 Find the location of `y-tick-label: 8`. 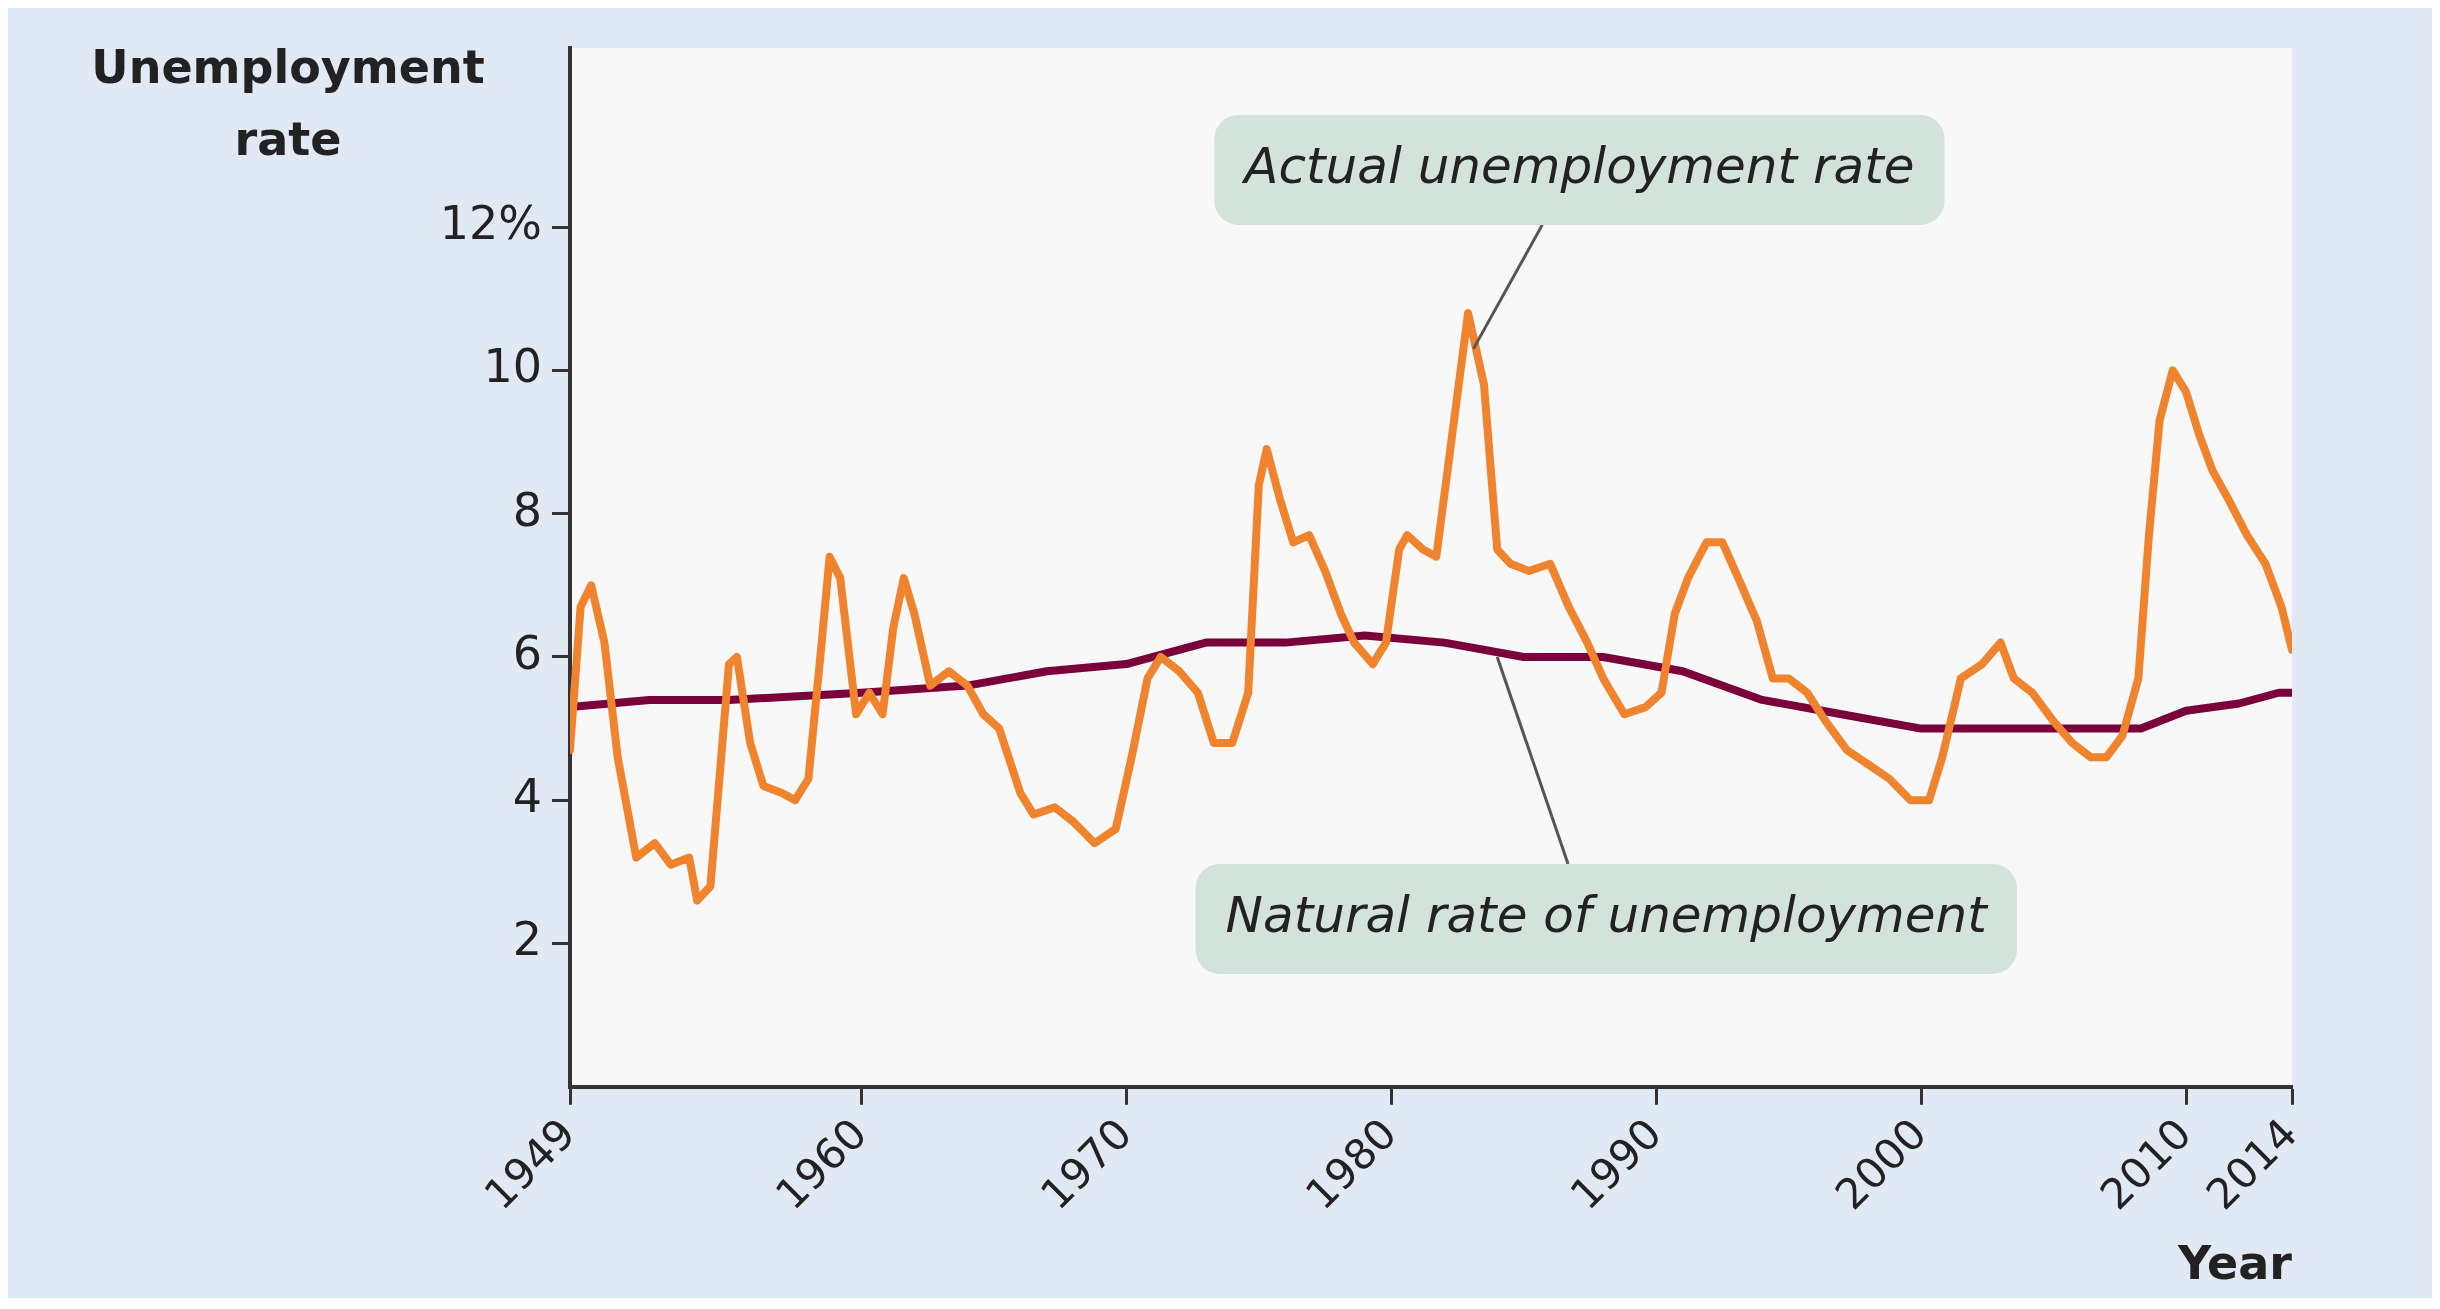

y-tick-label: 8 is located at coordinates (527, 509).